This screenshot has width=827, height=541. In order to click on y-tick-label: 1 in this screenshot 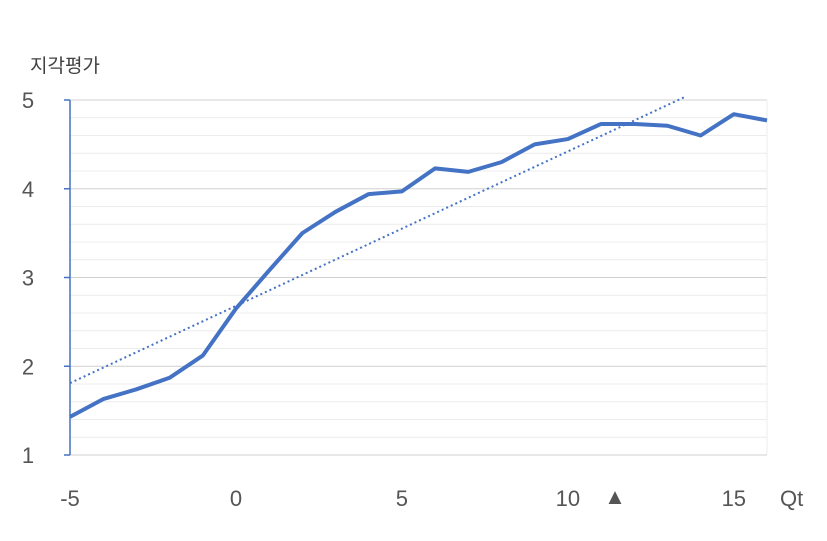, I will do `click(28, 455)`.